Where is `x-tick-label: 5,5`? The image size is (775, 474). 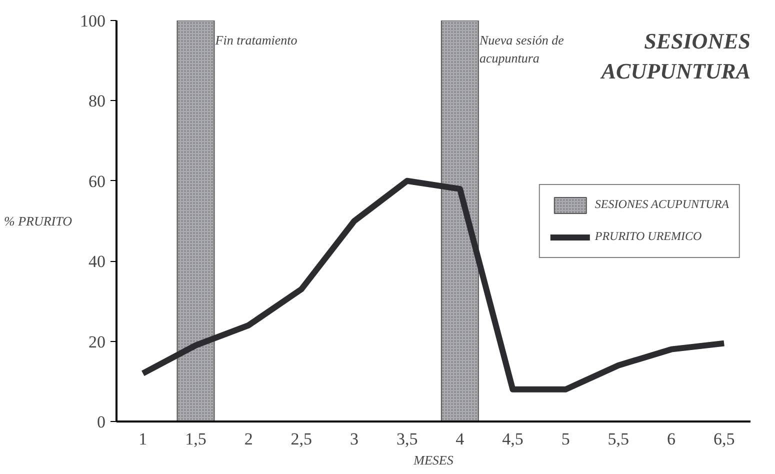 x-tick-label: 5,5 is located at coordinates (619, 439).